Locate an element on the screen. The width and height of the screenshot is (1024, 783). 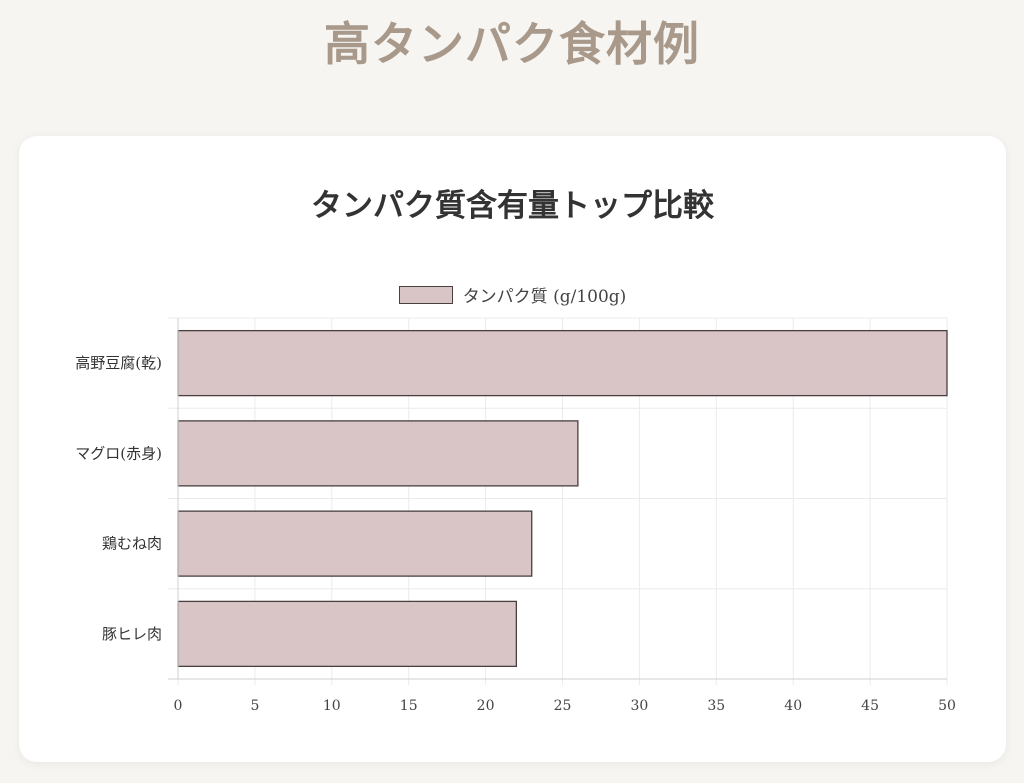
x-tick-label: 45 is located at coordinates (870, 706).